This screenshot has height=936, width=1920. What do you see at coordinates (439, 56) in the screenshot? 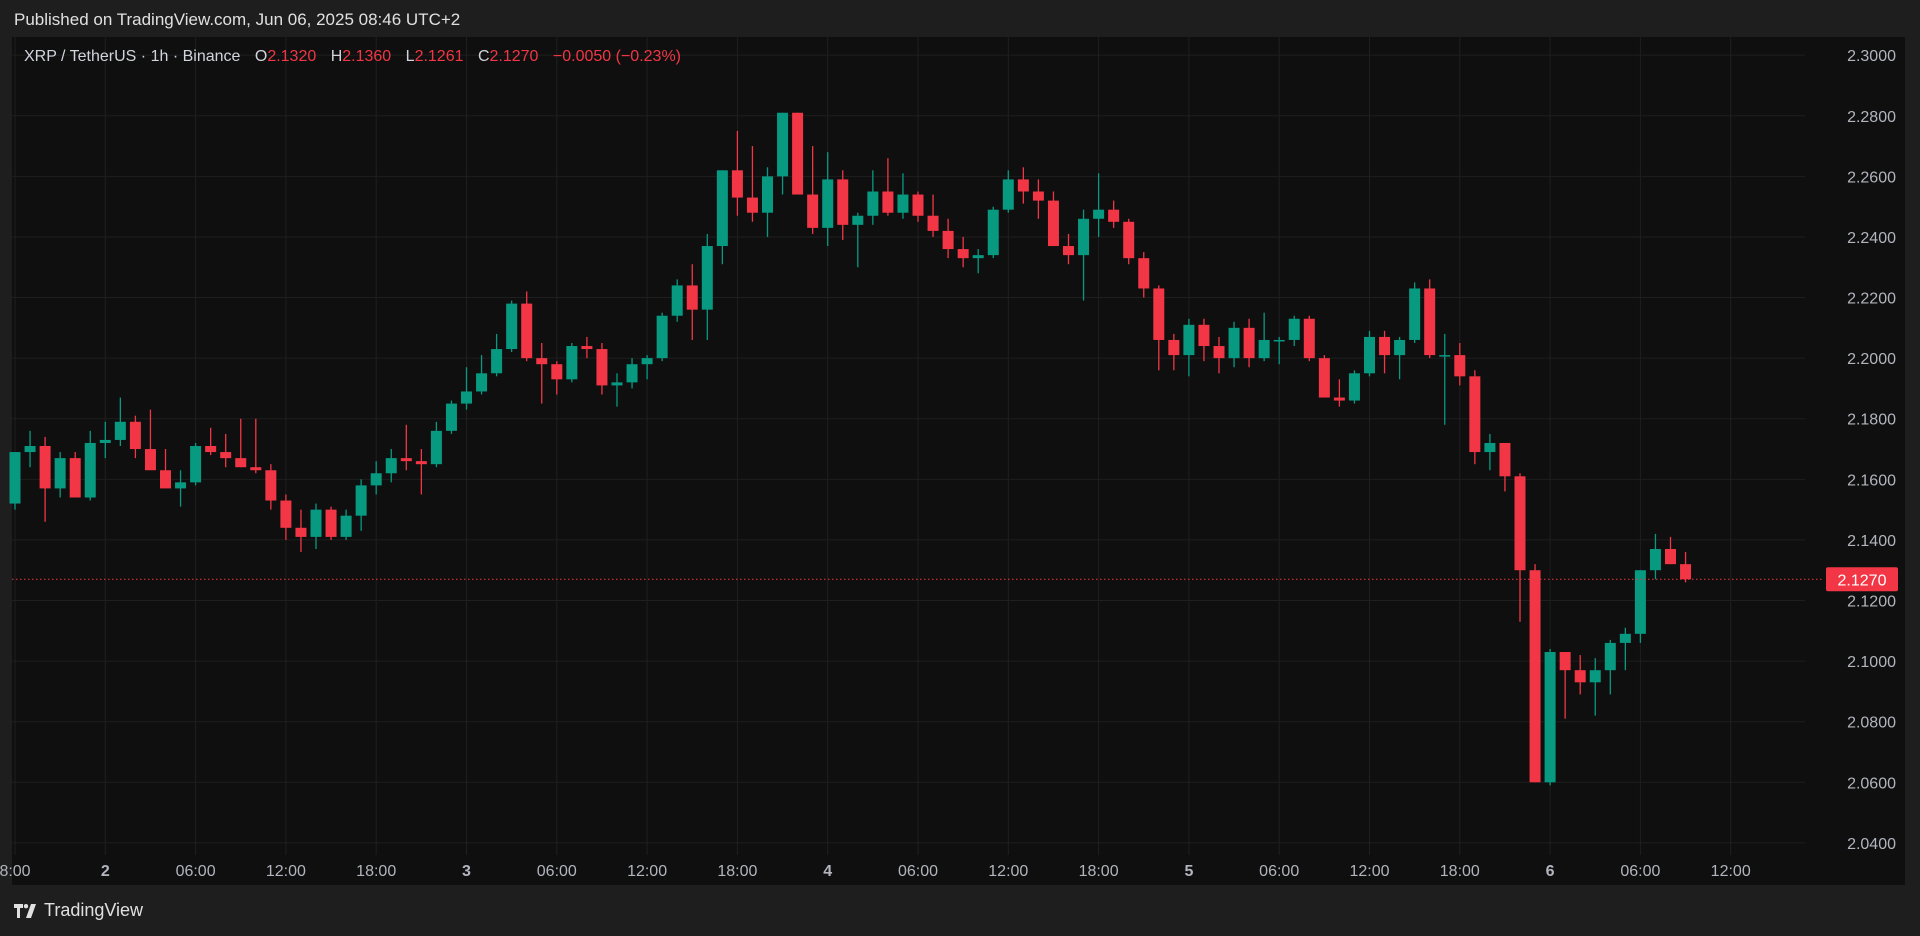
I see `low-value: 2.1261` at bounding box center [439, 56].